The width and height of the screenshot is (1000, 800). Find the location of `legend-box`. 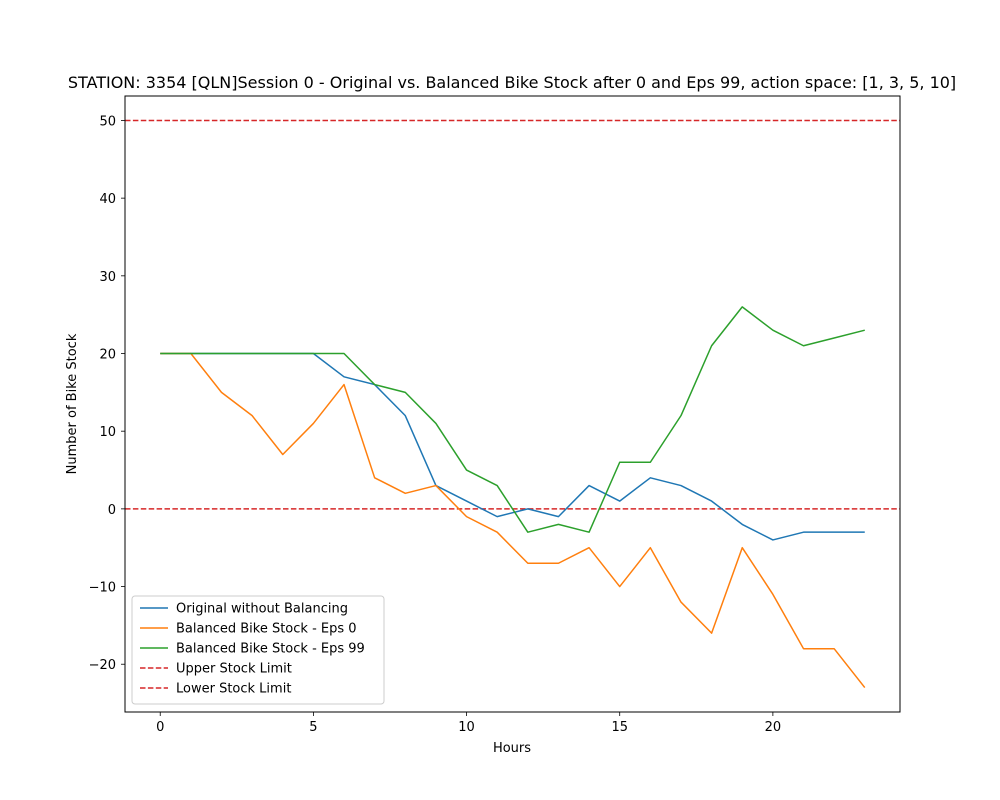

legend-box is located at coordinates (258, 650).